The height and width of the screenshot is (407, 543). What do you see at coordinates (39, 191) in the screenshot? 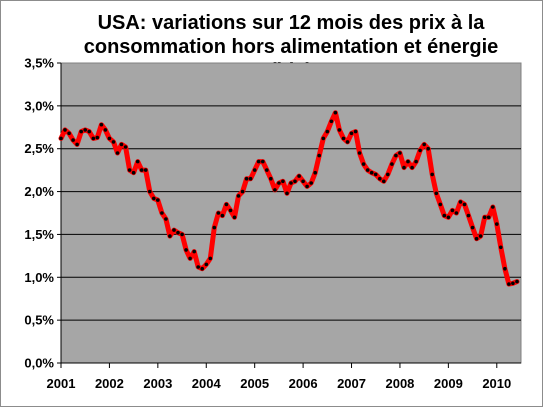
I see `y-tick-label: 2,0%` at bounding box center [39, 191].